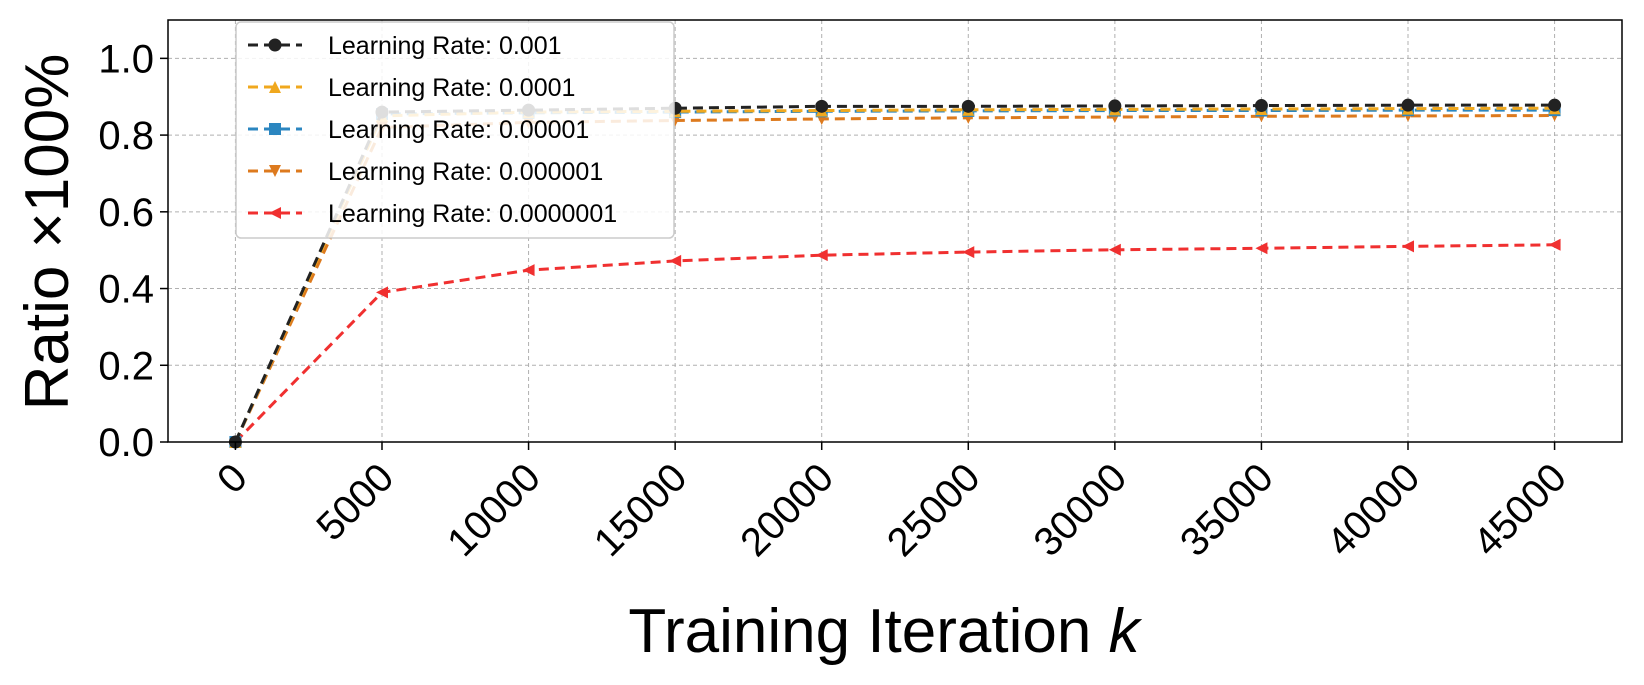  Describe the element at coordinates (859, 631) in the screenshot. I see `x-axis-label-text: Training Iteration` at that location.